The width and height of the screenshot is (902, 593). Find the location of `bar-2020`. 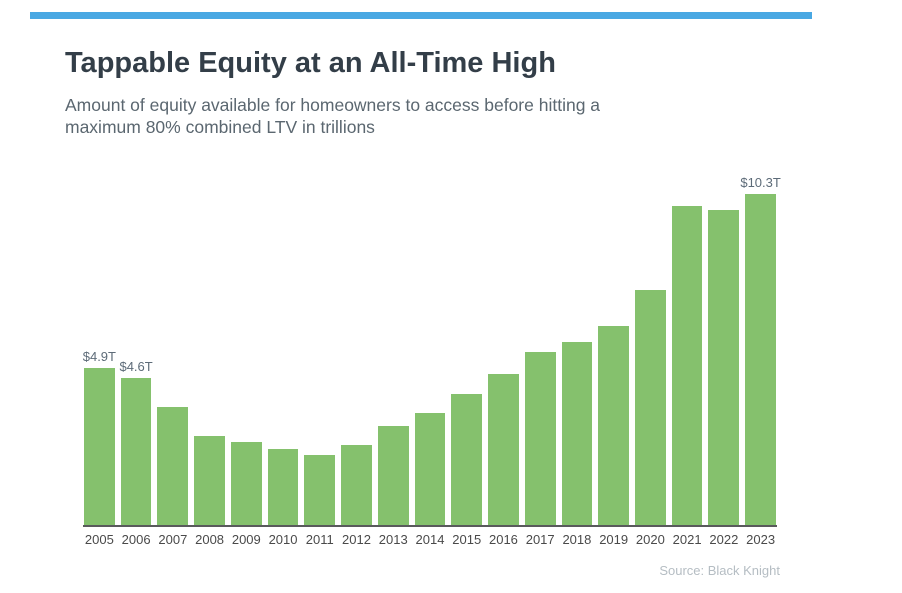

bar-2020 is located at coordinates (650, 408).